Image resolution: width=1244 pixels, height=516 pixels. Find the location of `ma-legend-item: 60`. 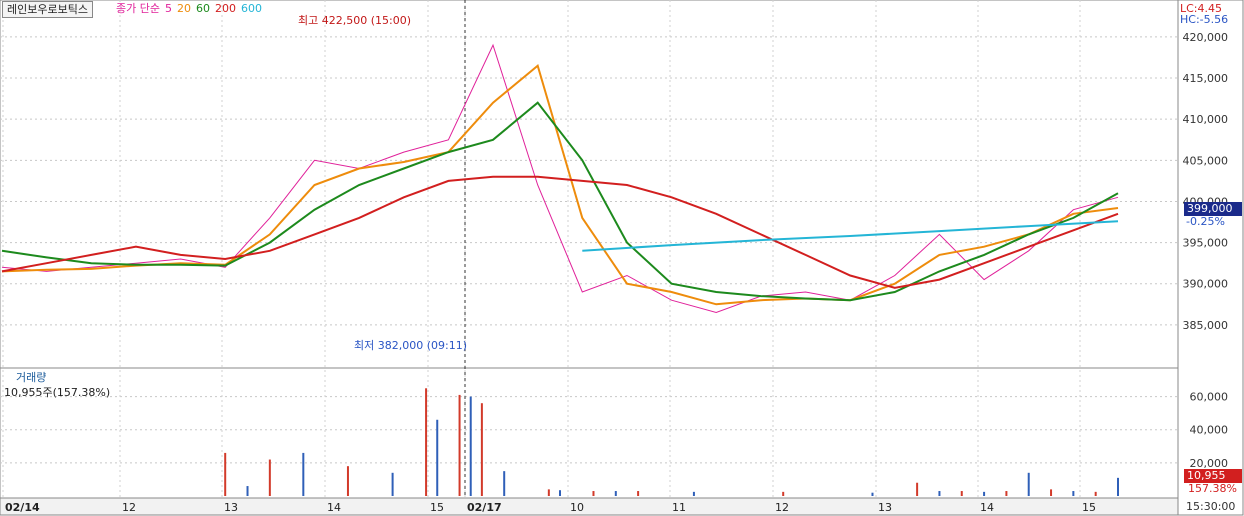

ma-legend-item: 60 is located at coordinates (202, 8).